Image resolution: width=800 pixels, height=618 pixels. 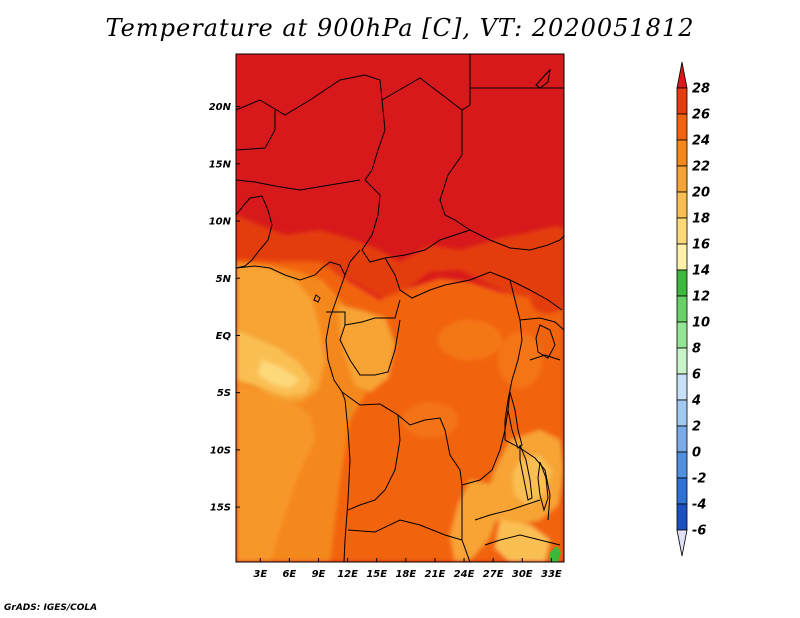 I want to click on y-tick-label: 5N, so click(x=224, y=279).